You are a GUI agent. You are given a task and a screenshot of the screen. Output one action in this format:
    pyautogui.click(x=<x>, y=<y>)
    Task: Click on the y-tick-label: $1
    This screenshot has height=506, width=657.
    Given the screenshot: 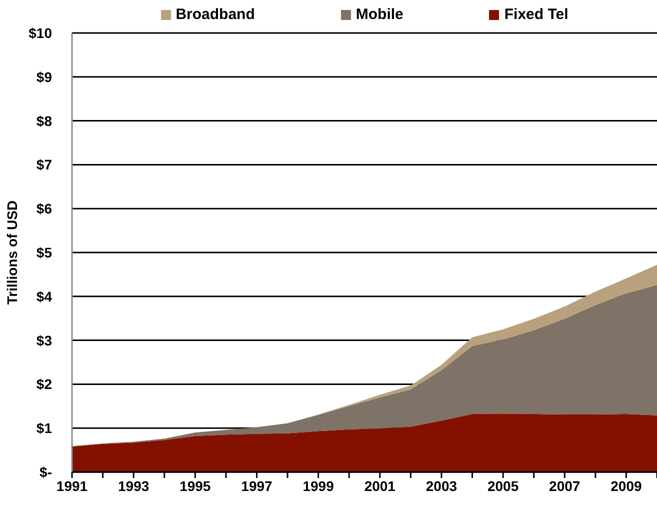 What is the action you would take?
    pyautogui.click(x=44, y=428)
    